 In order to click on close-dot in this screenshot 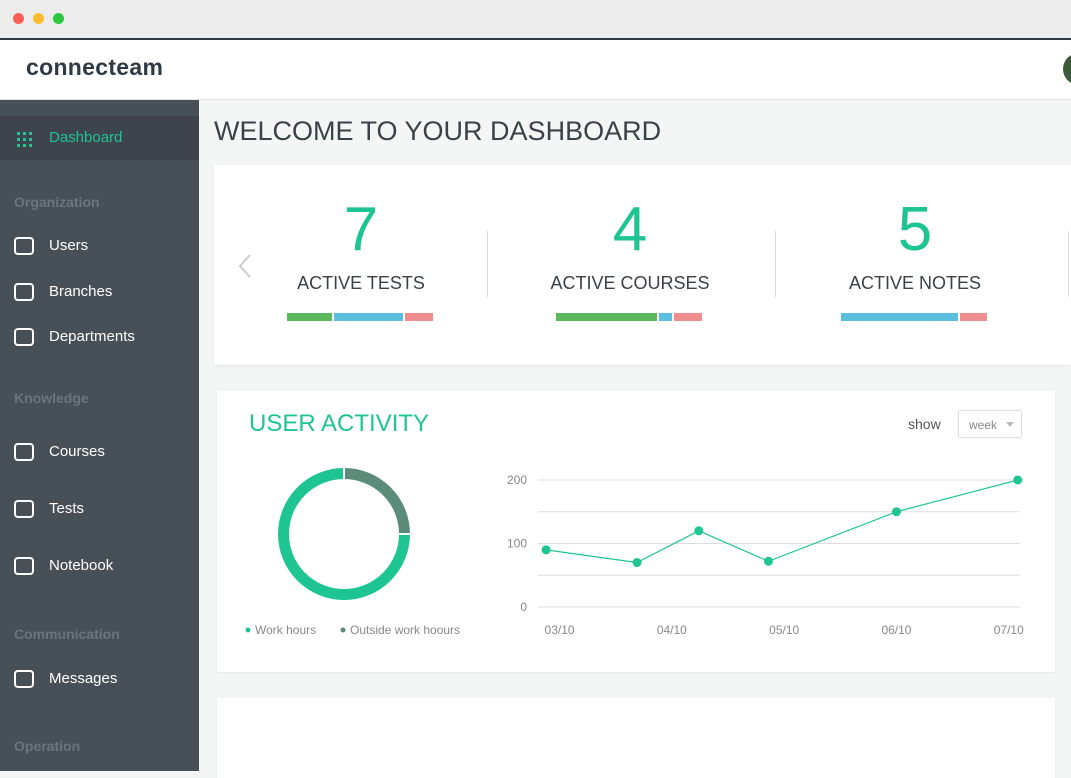, I will do `click(18, 18)`.